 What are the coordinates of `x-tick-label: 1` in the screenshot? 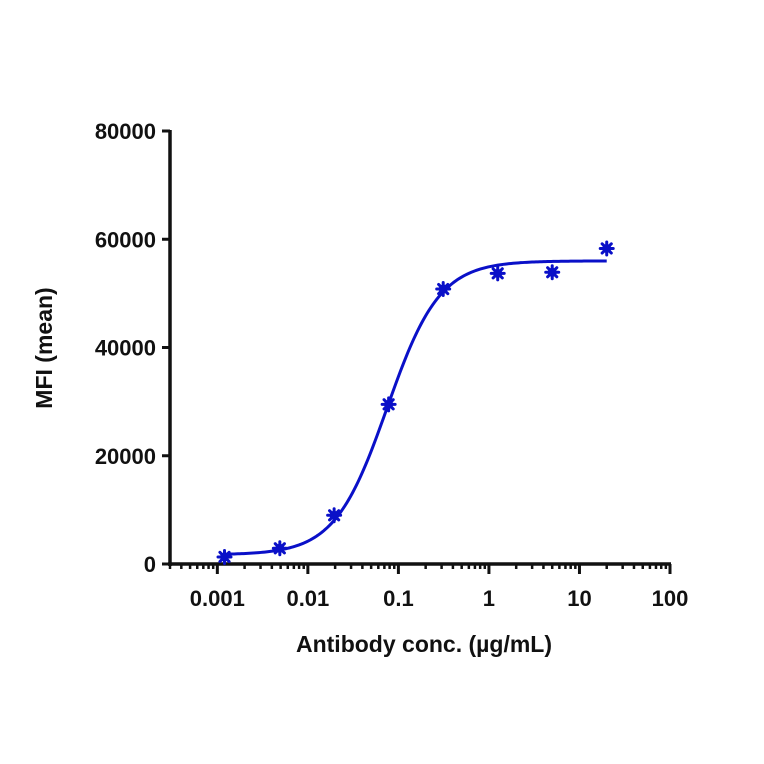 It's located at (489, 598).